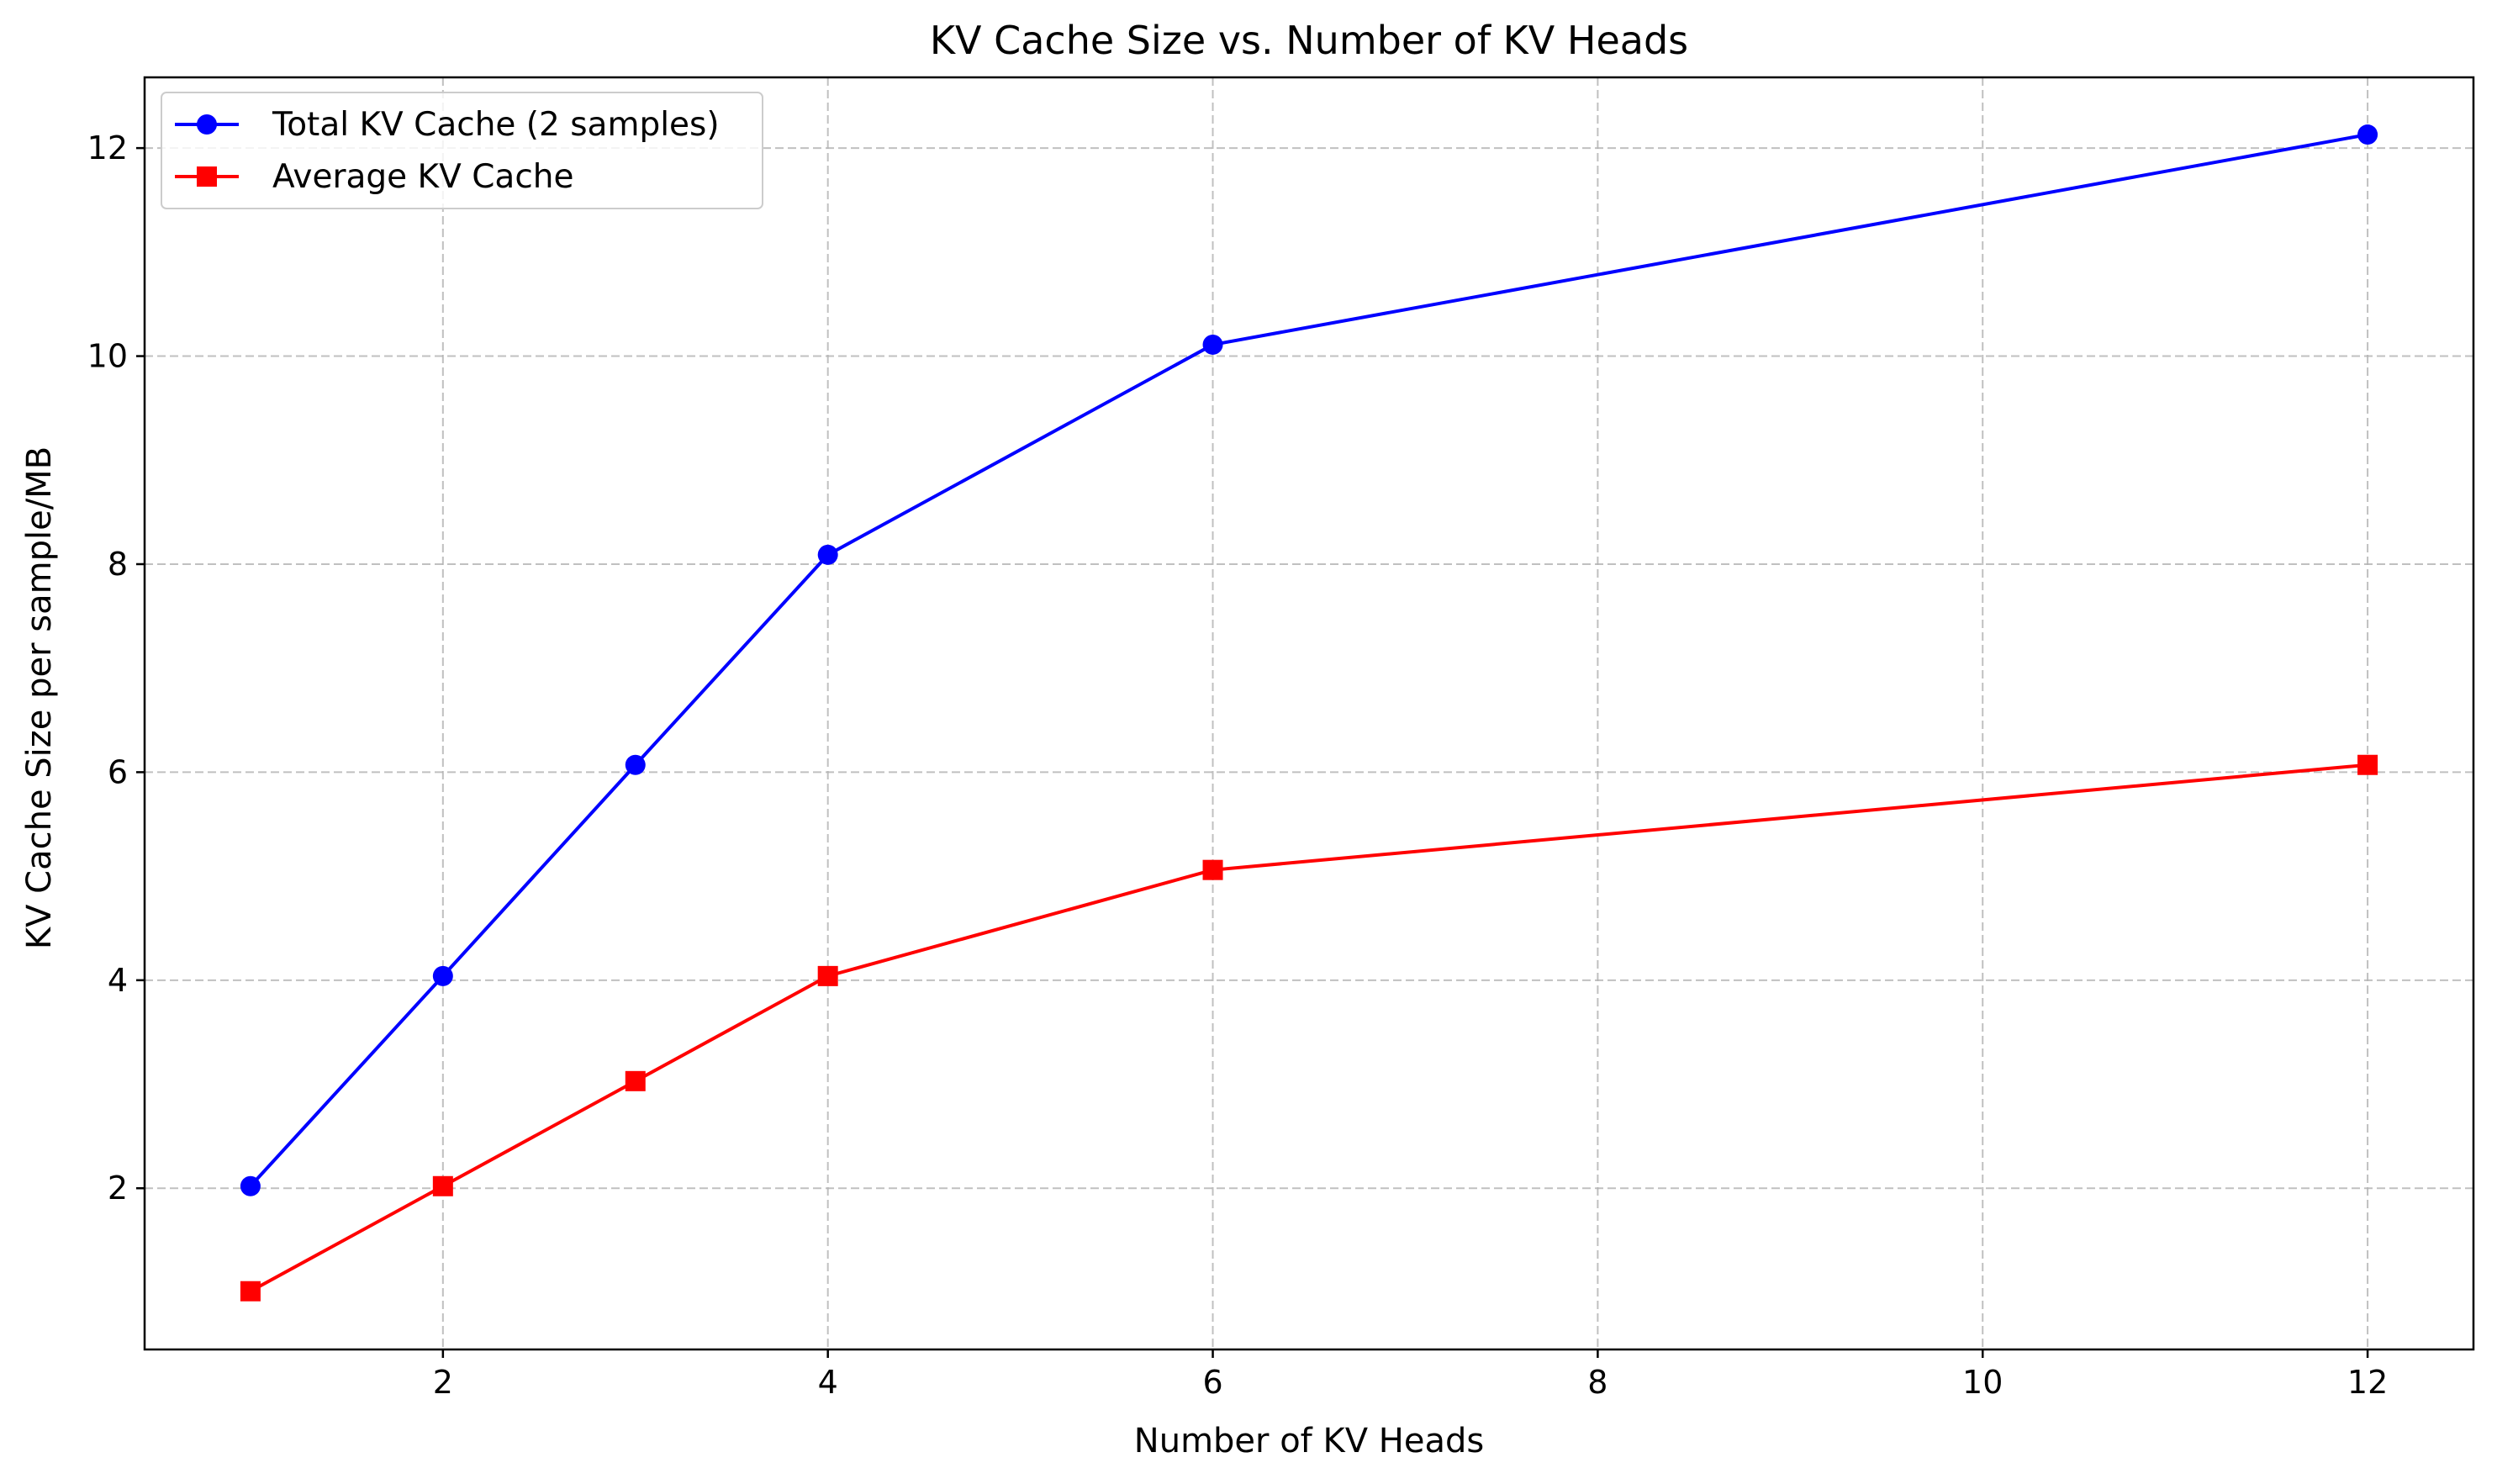 The width and height of the screenshot is (2497, 1484). I want to click on legend-label: Average KV Cache, so click(422, 177).